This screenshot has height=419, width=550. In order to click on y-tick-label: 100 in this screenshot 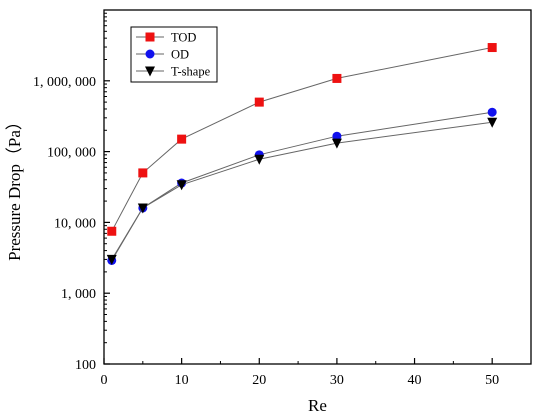, I will do `click(85, 365)`.